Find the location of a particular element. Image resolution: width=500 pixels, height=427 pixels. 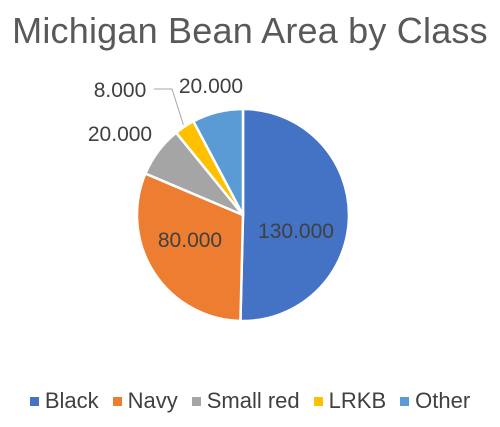

legend-item-navy: Navy is located at coordinates (145, 401).